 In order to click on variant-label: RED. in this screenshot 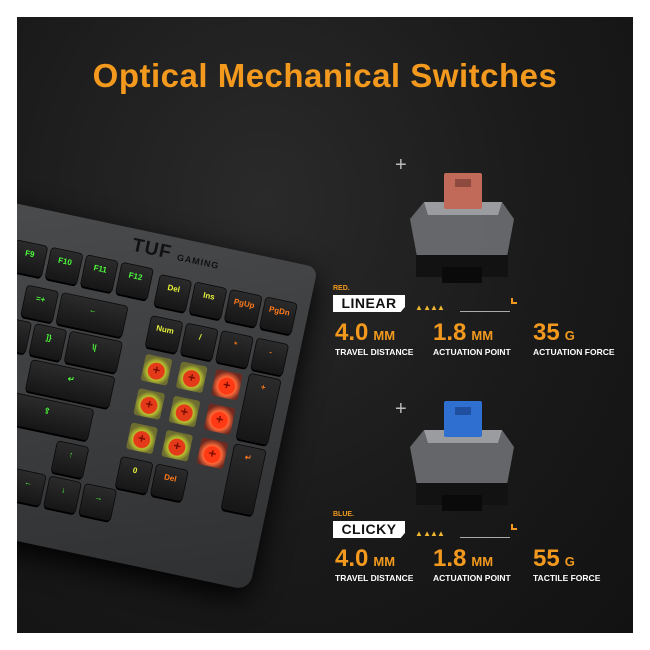, I will do `click(341, 288)`.